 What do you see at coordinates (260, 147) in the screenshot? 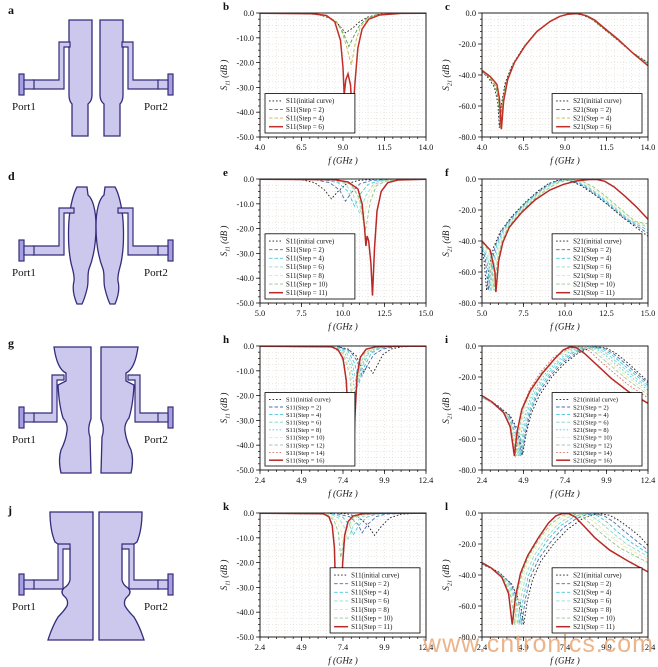
I see `svg-text: 4.0` at bounding box center [260, 147].